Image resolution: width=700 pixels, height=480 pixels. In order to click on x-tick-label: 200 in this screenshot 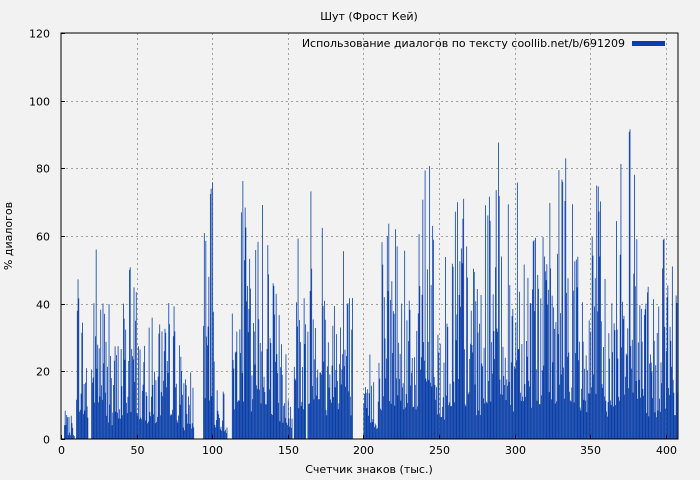, I will do `click(363, 450)`.